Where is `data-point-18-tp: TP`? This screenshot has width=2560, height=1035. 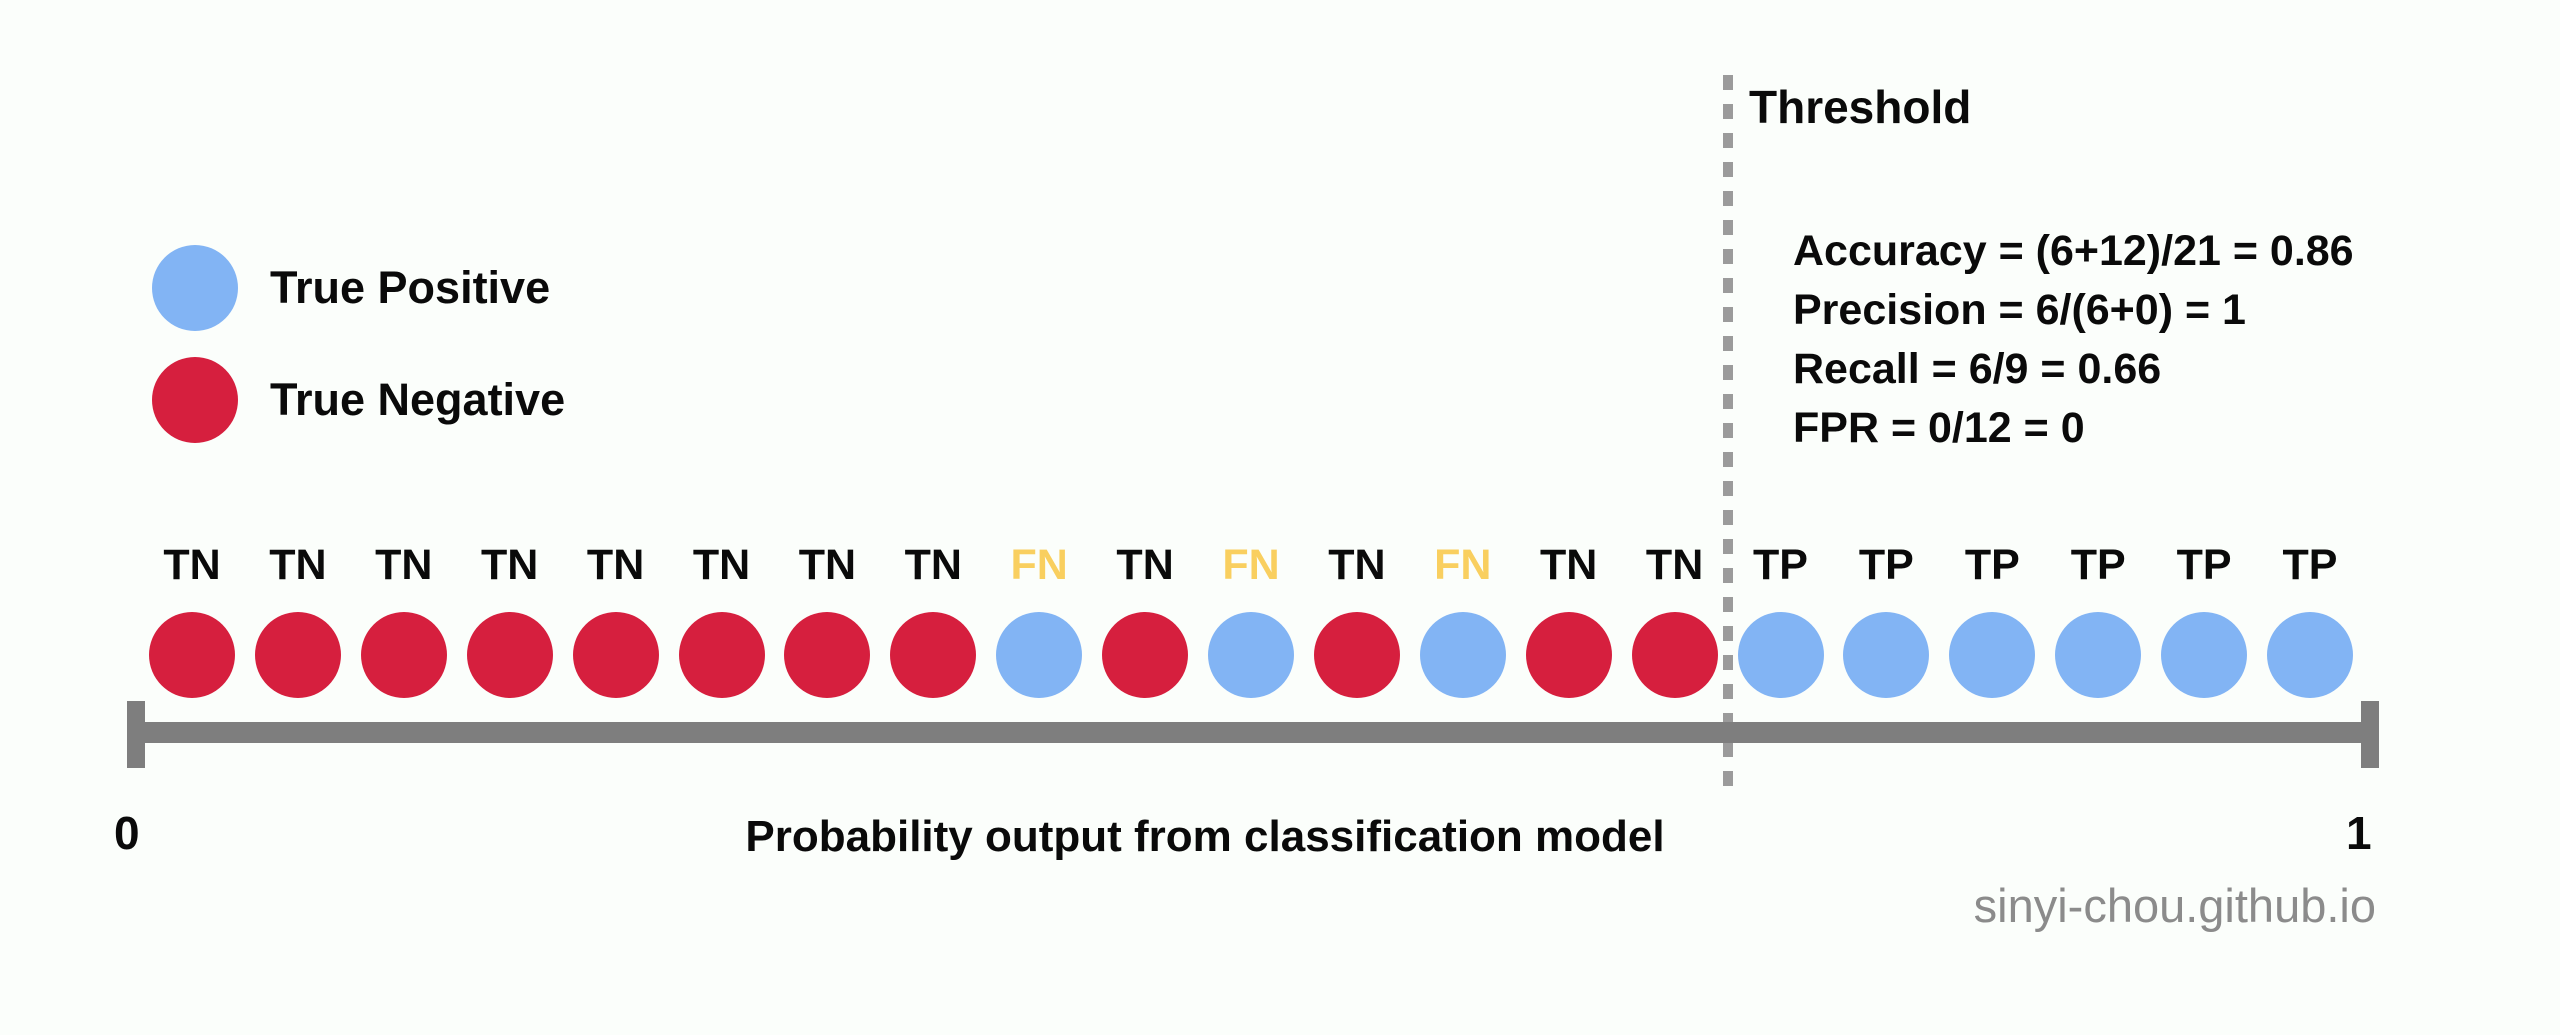
data-point-18-tp: TP is located at coordinates (1992, 620).